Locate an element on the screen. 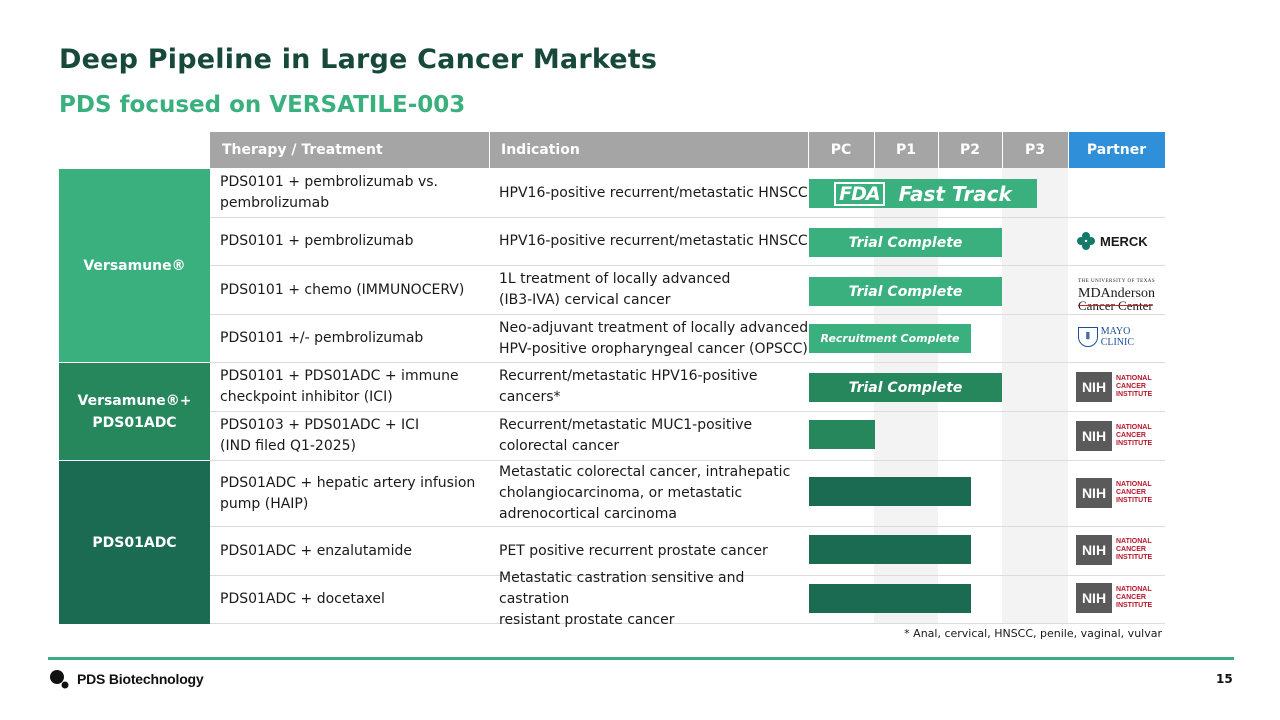 The image size is (1280, 720). merck-icon is located at coordinates (1086, 241).